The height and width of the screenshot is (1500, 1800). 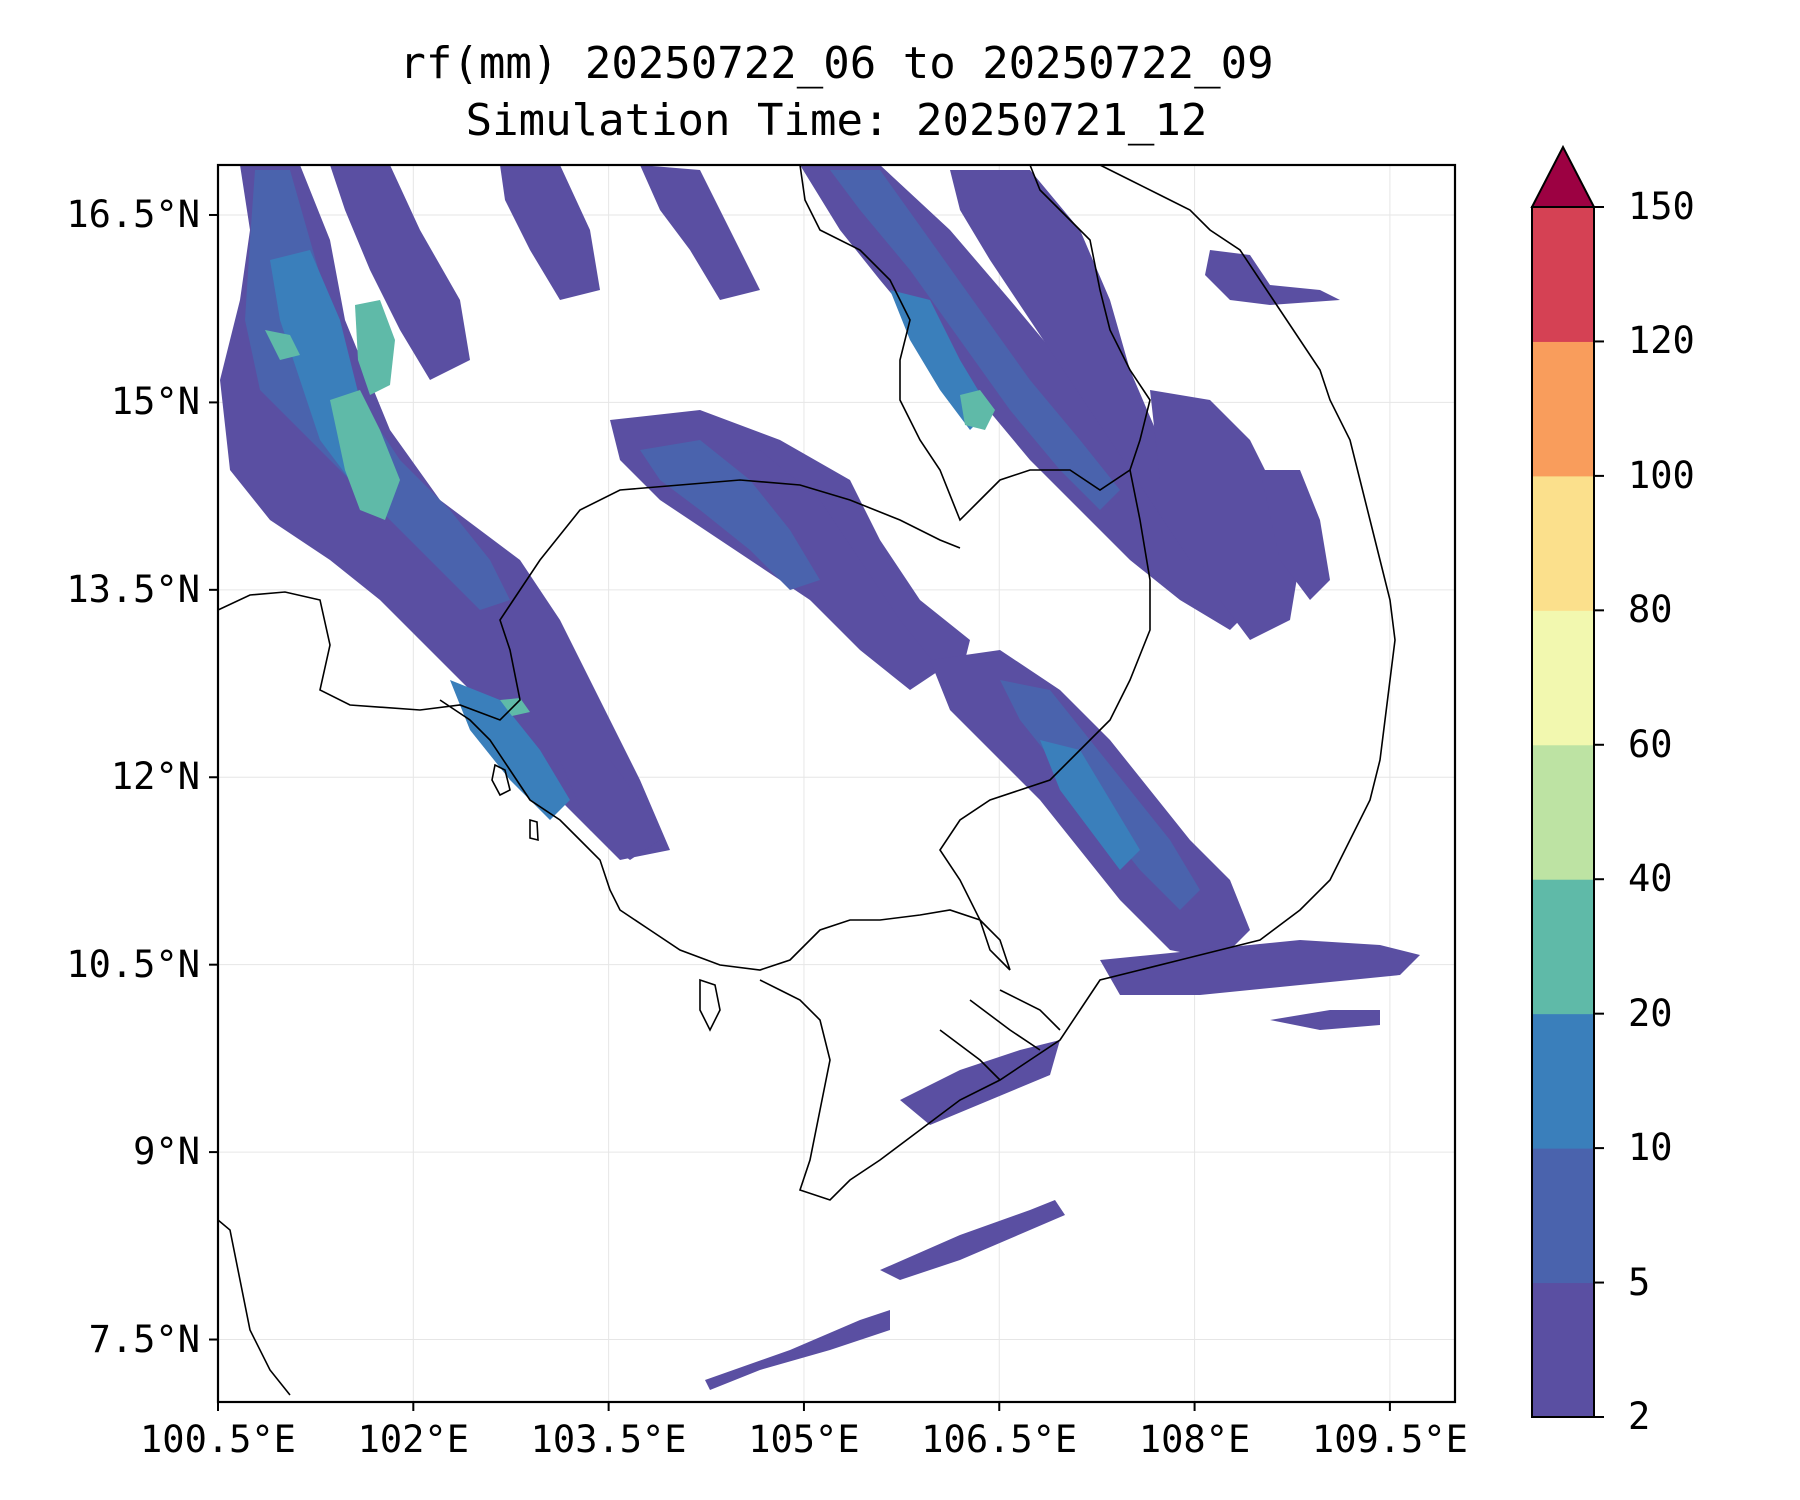 I want to click on rain-band-north-b, so click(x=700, y=232).